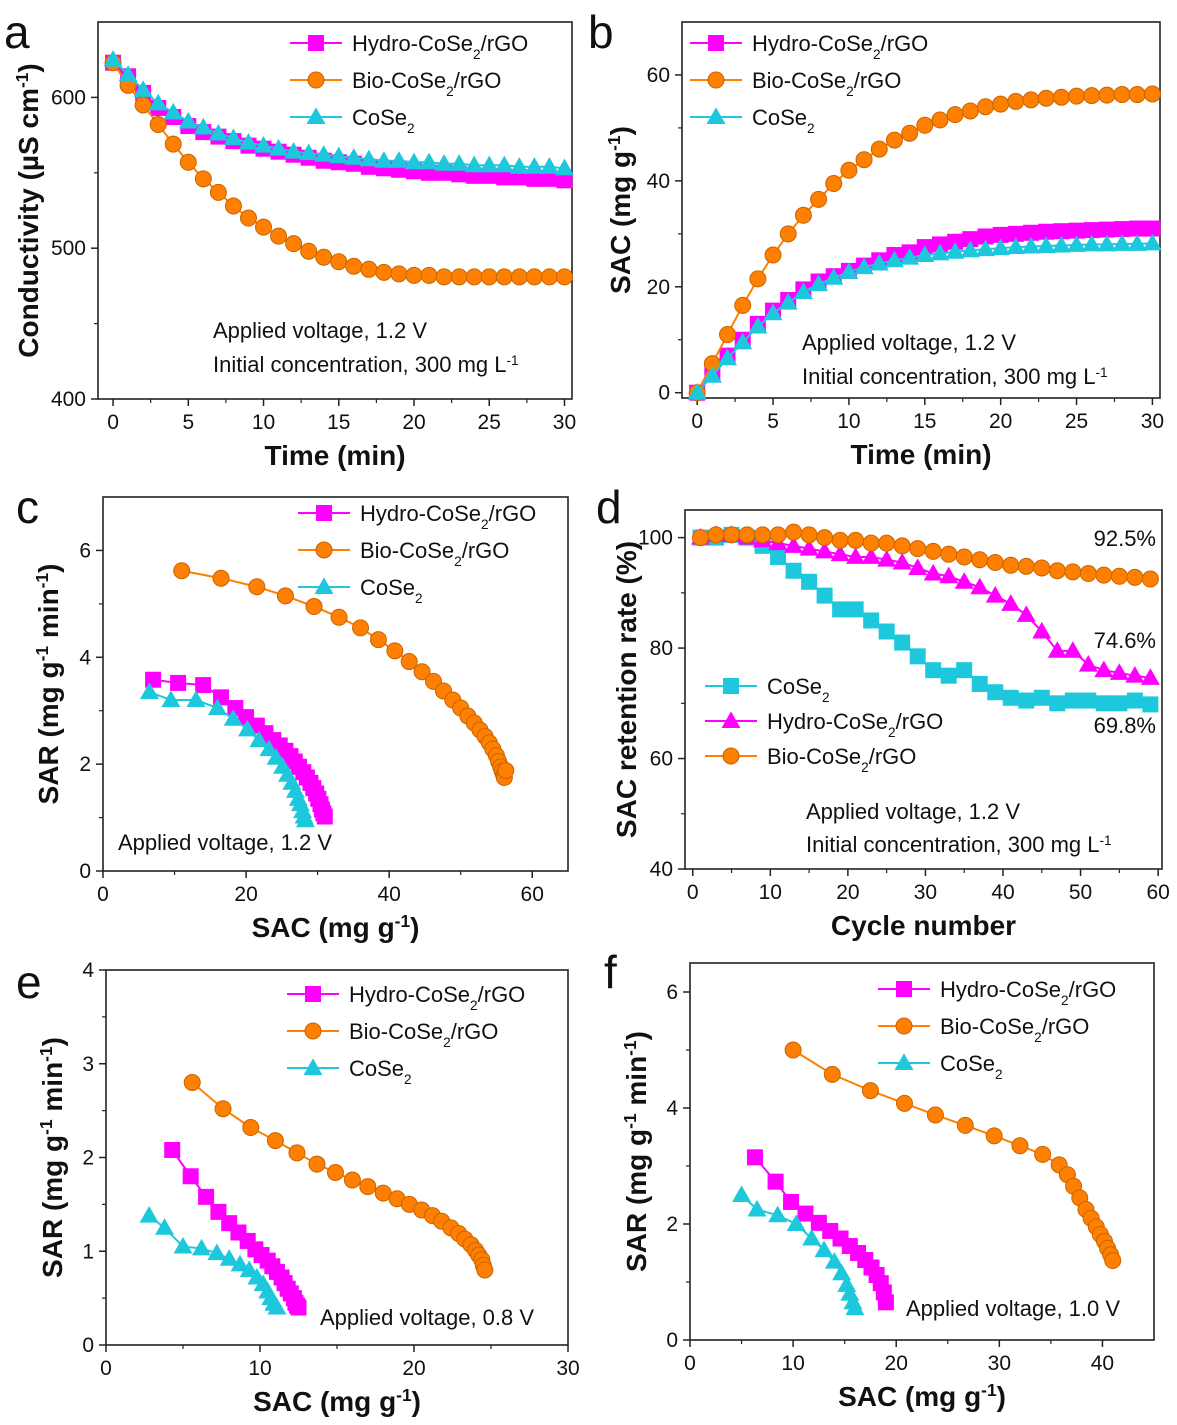 Image resolution: width=1177 pixels, height=1425 pixels. Describe the element at coordinates (388, 894) in the screenshot. I see `x-tick-label: 40` at that location.